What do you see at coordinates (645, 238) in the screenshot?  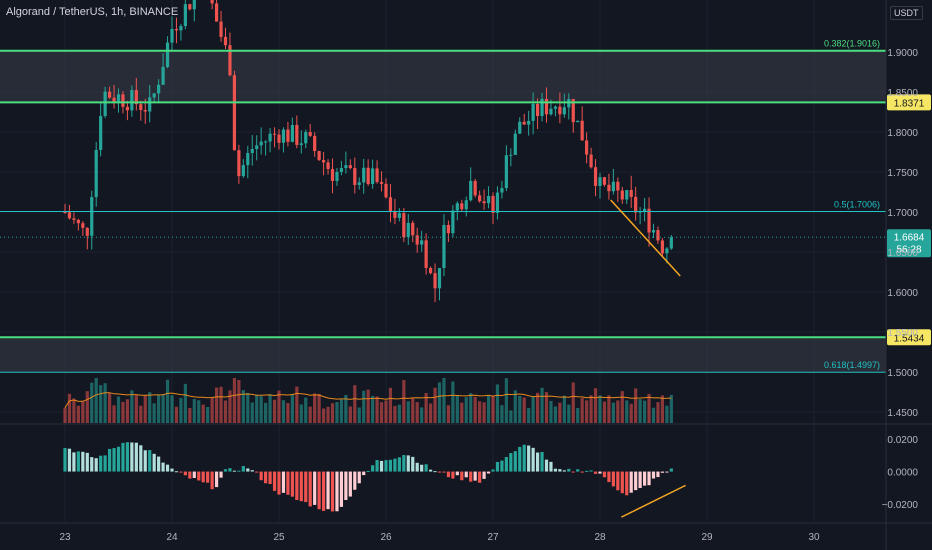 I see `price-trend-line` at bounding box center [645, 238].